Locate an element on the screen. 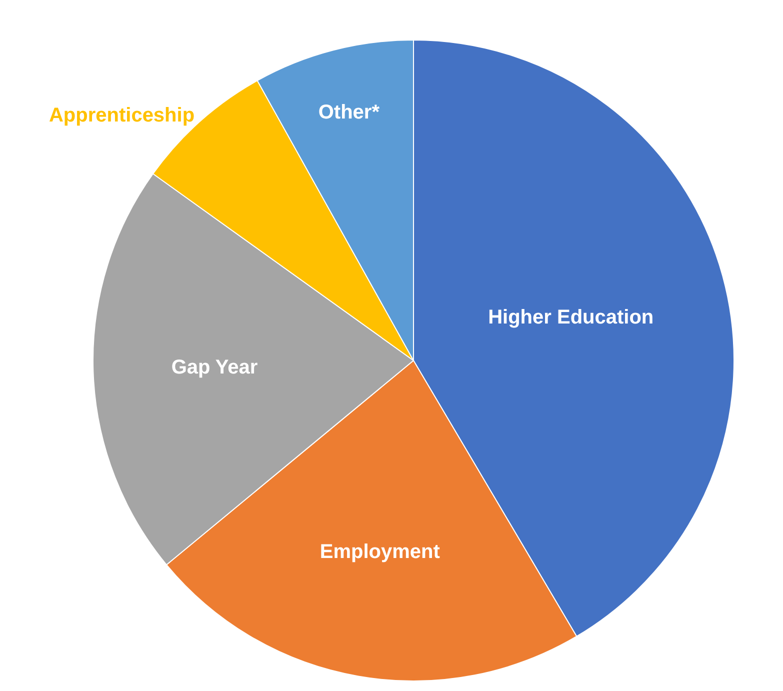  slice-label: Apprenticeship is located at coordinates (121, 115).